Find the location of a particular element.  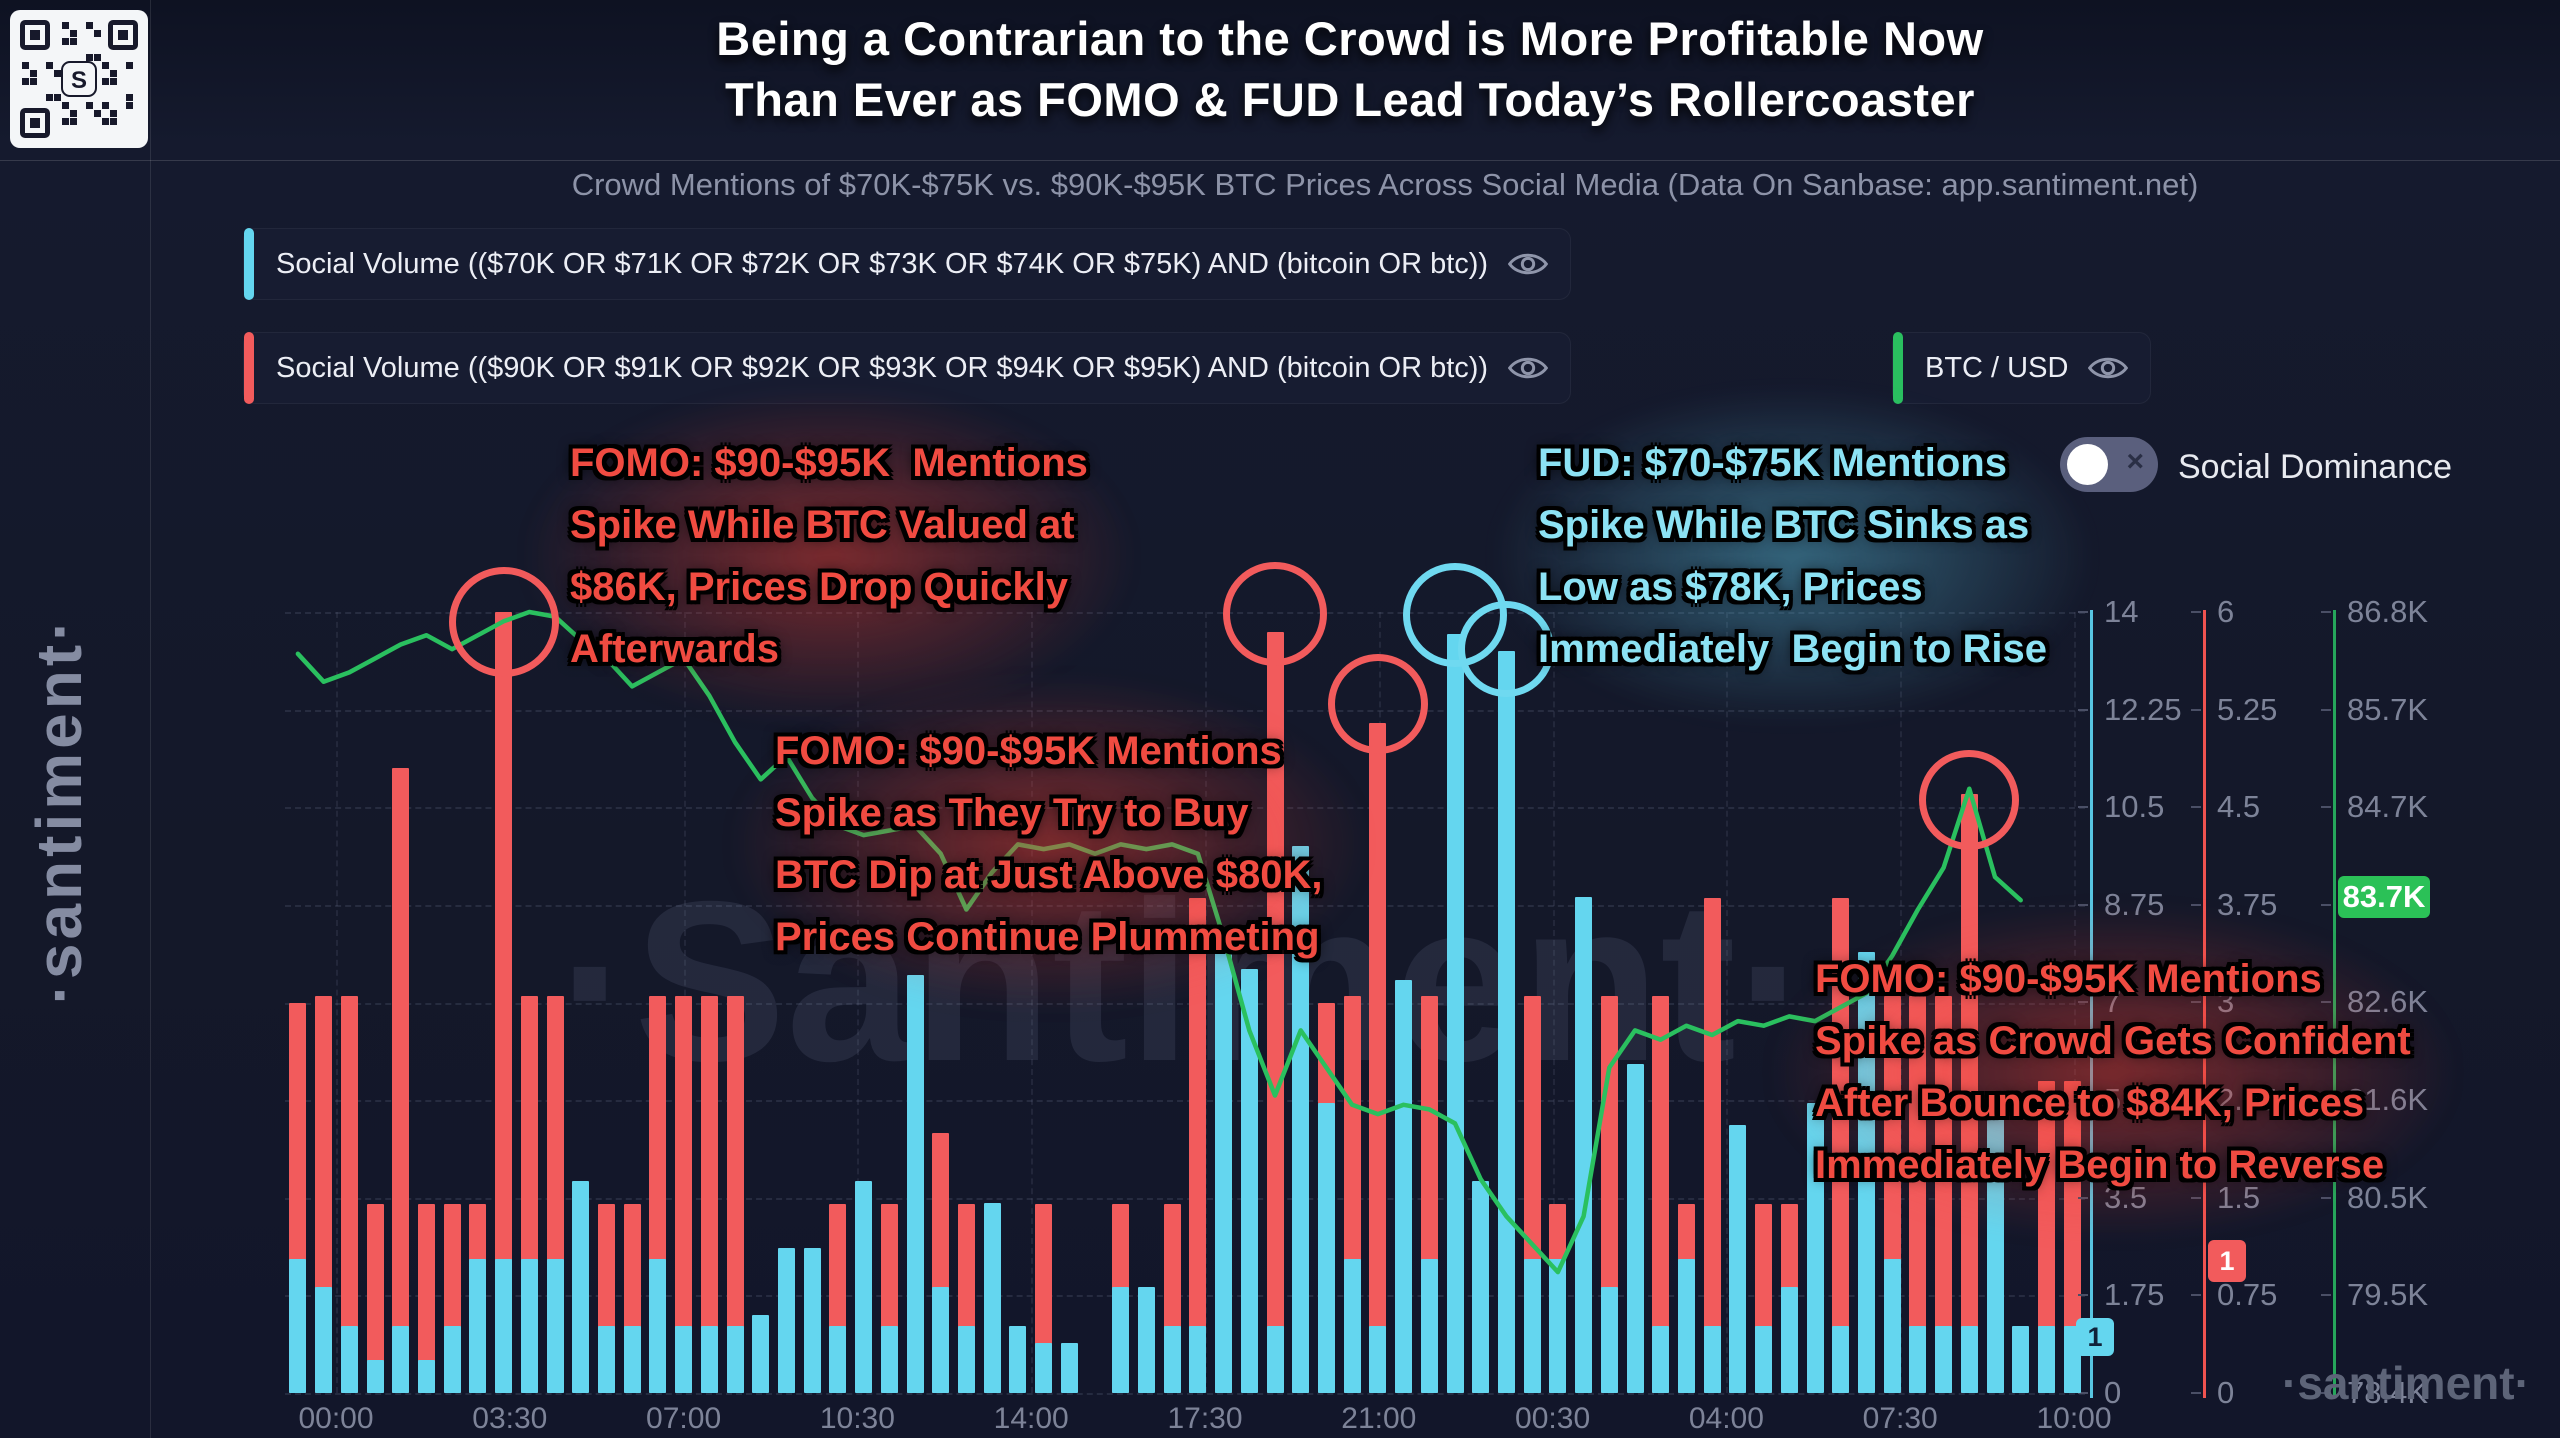

current-value-badge-red: 1 is located at coordinates (2227, 1261).